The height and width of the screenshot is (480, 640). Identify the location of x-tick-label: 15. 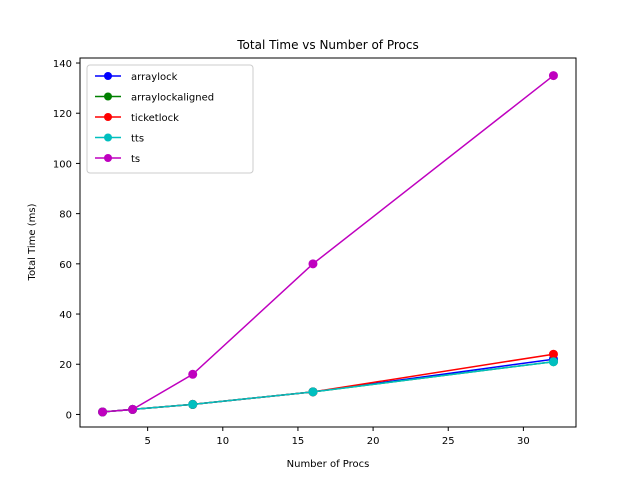
(298, 441).